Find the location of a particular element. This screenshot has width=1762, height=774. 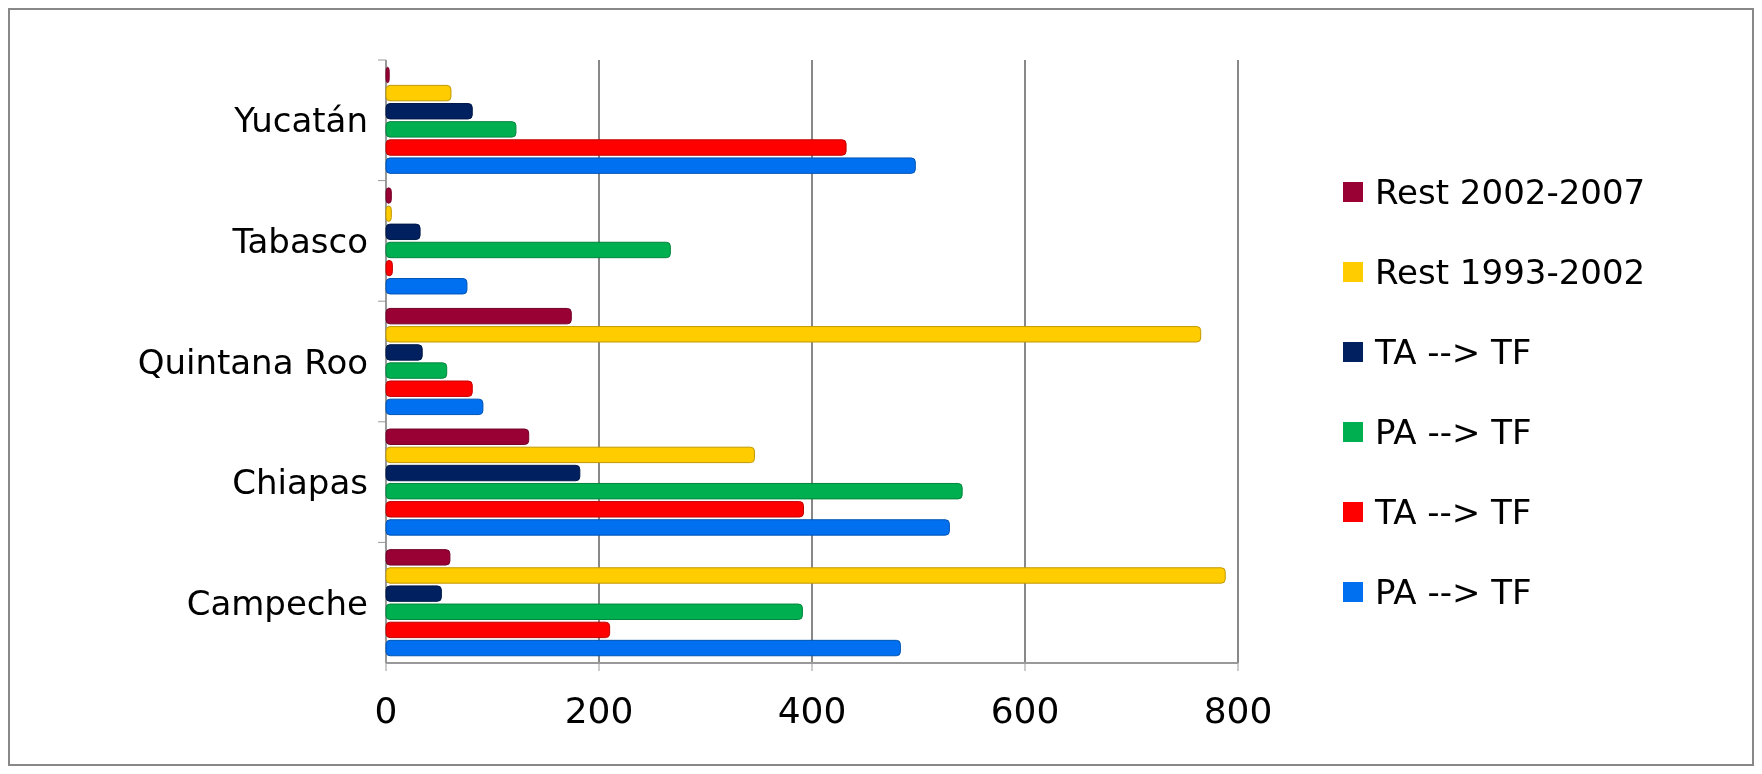

x-tick-label: 600 is located at coordinates (1025, 710).